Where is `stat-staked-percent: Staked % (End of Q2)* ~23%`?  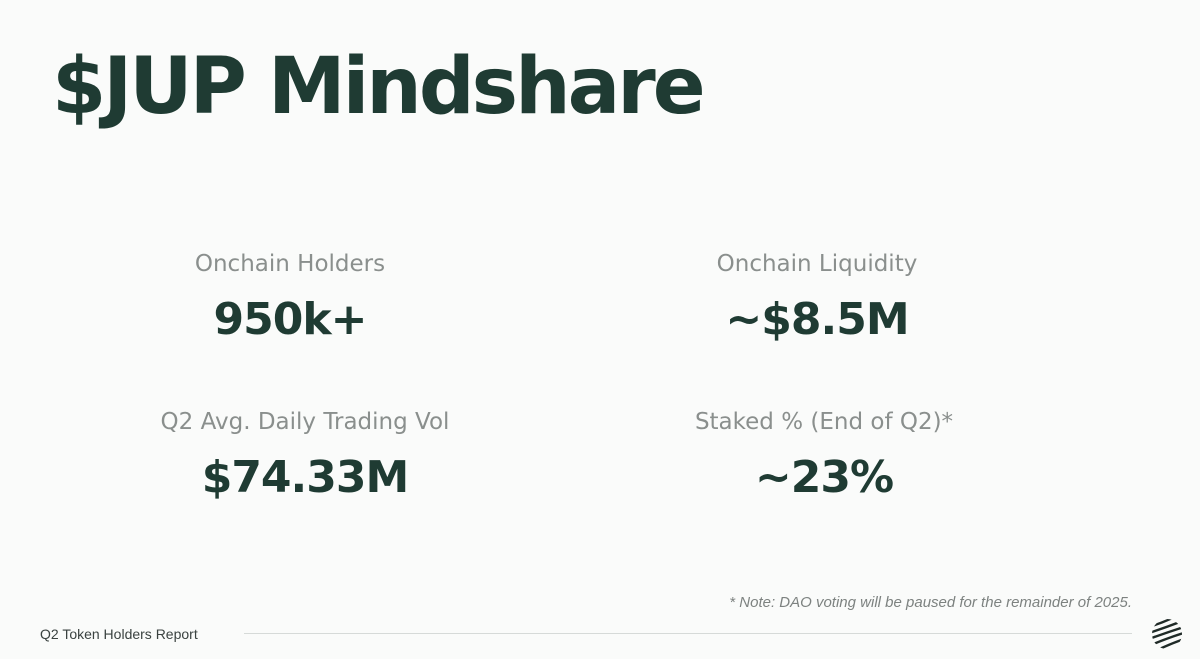 stat-staked-percent: Staked % (End of Q2)* ~23% is located at coordinates (824, 455).